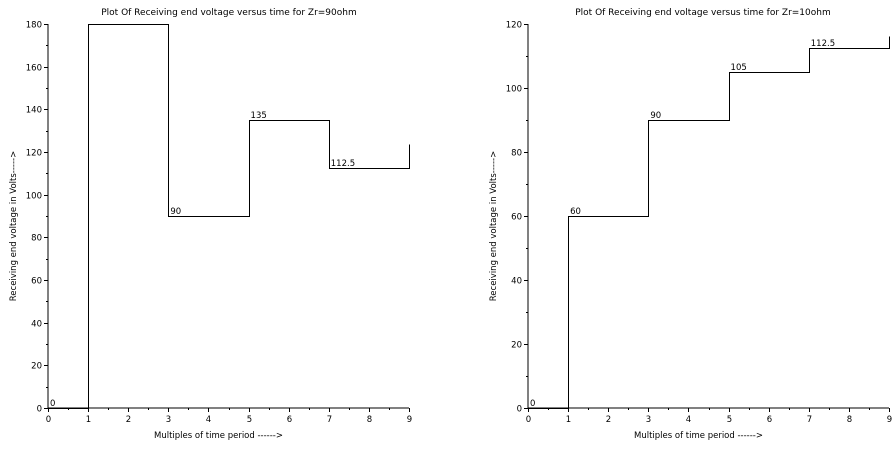  What do you see at coordinates (34, 111) in the screenshot?
I see `y-tick-label: 140` at bounding box center [34, 111].